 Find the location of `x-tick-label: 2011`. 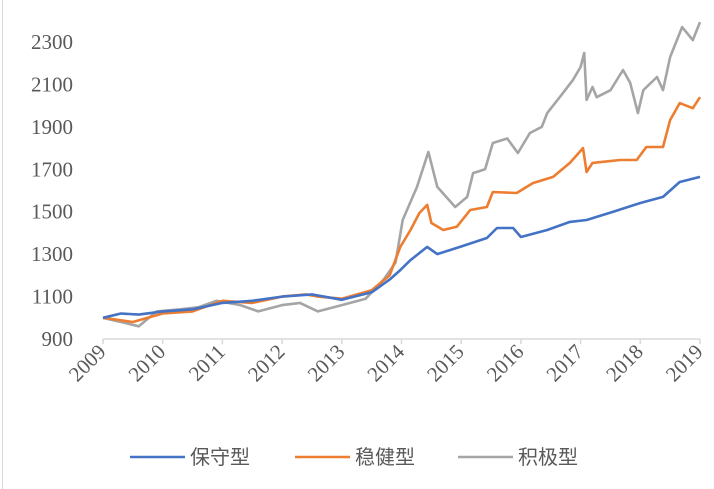

x-tick-label: 2011 is located at coordinates (207, 363).